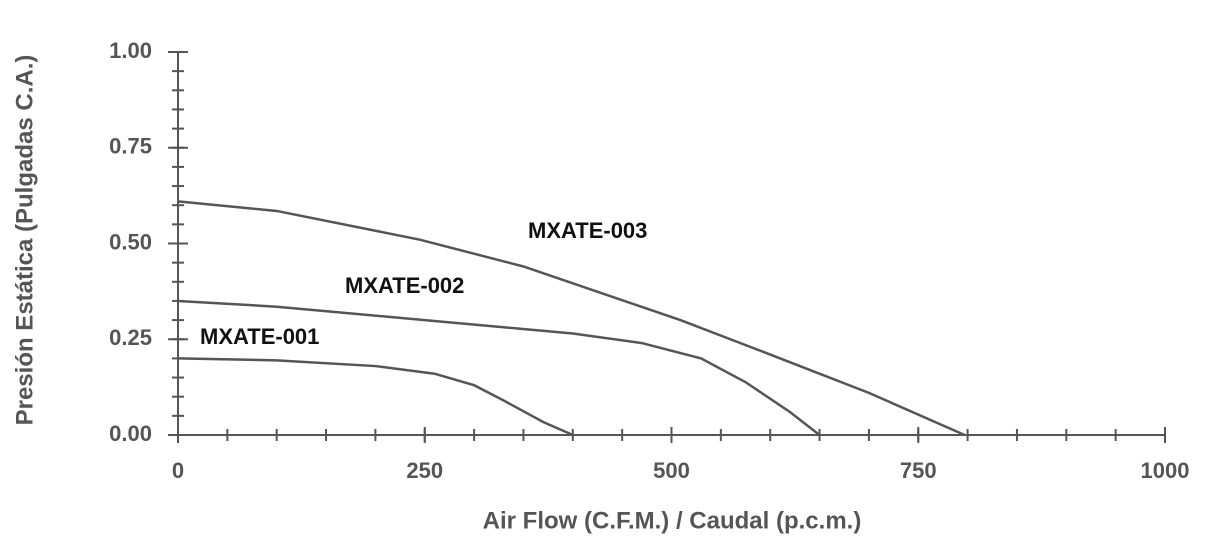 This screenshot has width=1207, height=541. I want to click on y-tick-label: 0.75, so click(130, 146).